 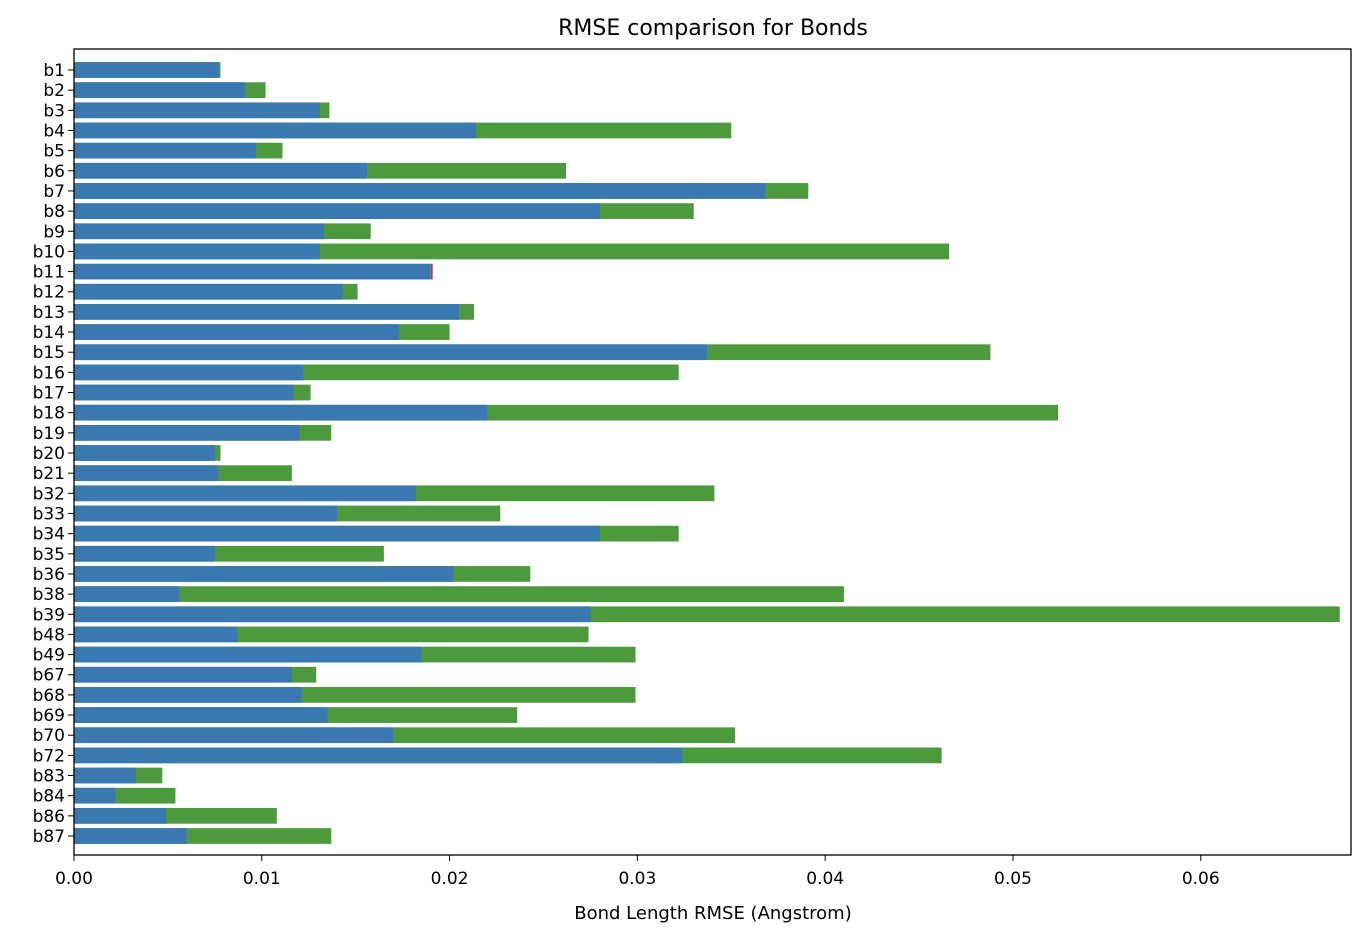 What do you see at coordinates (266, 312) in the screenshot?
I see `bar-base-b13` at bounding box center [266, 312].